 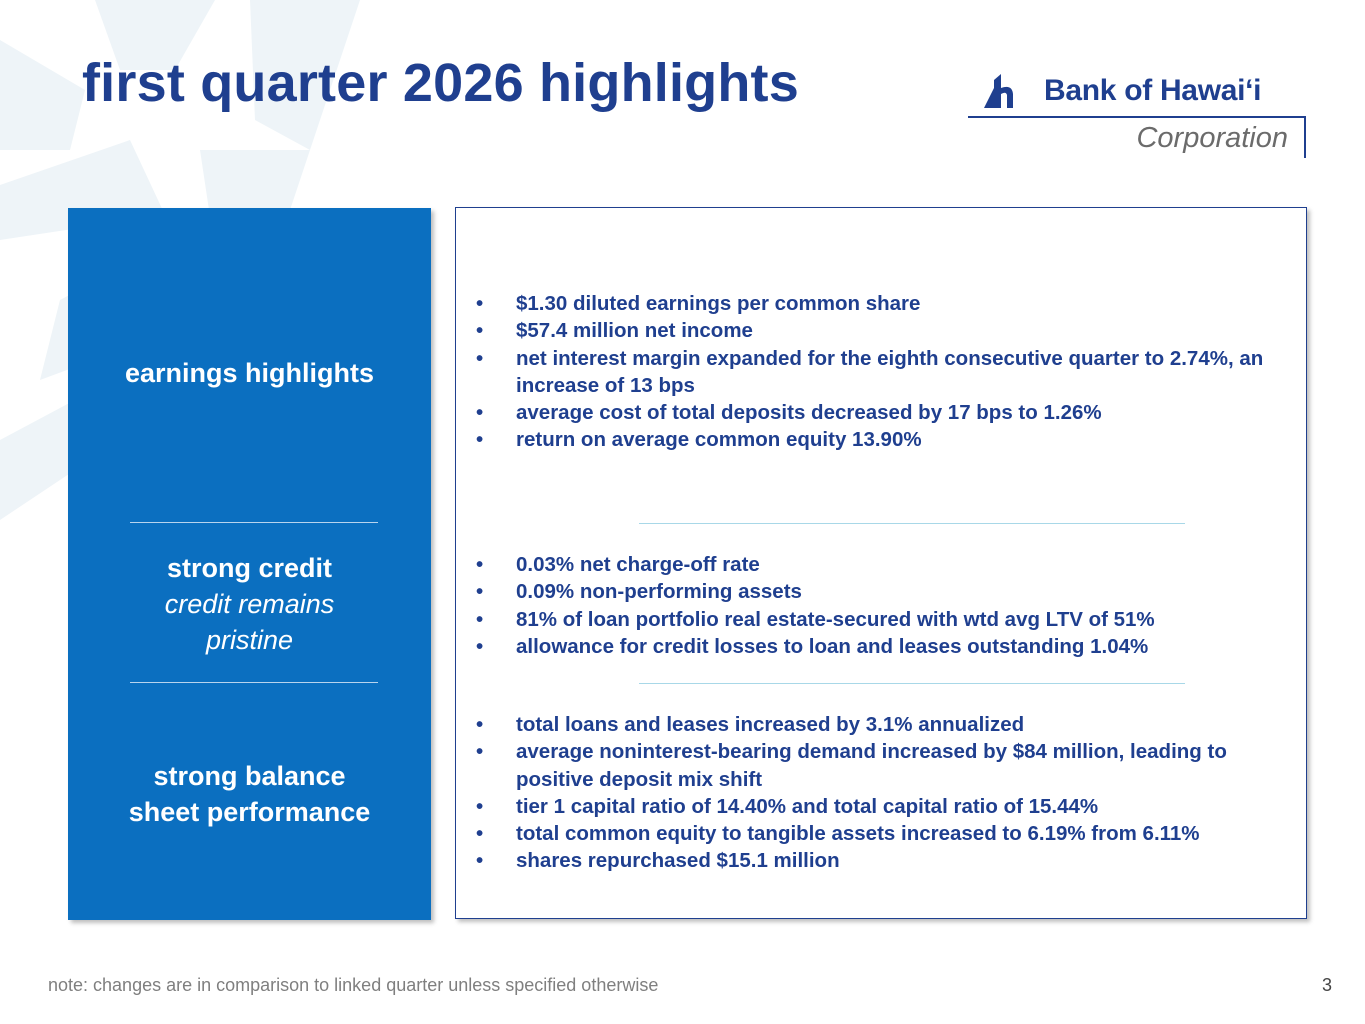 I want to click on bank-subtitle: Corporation, so click(x=1212, y=138).